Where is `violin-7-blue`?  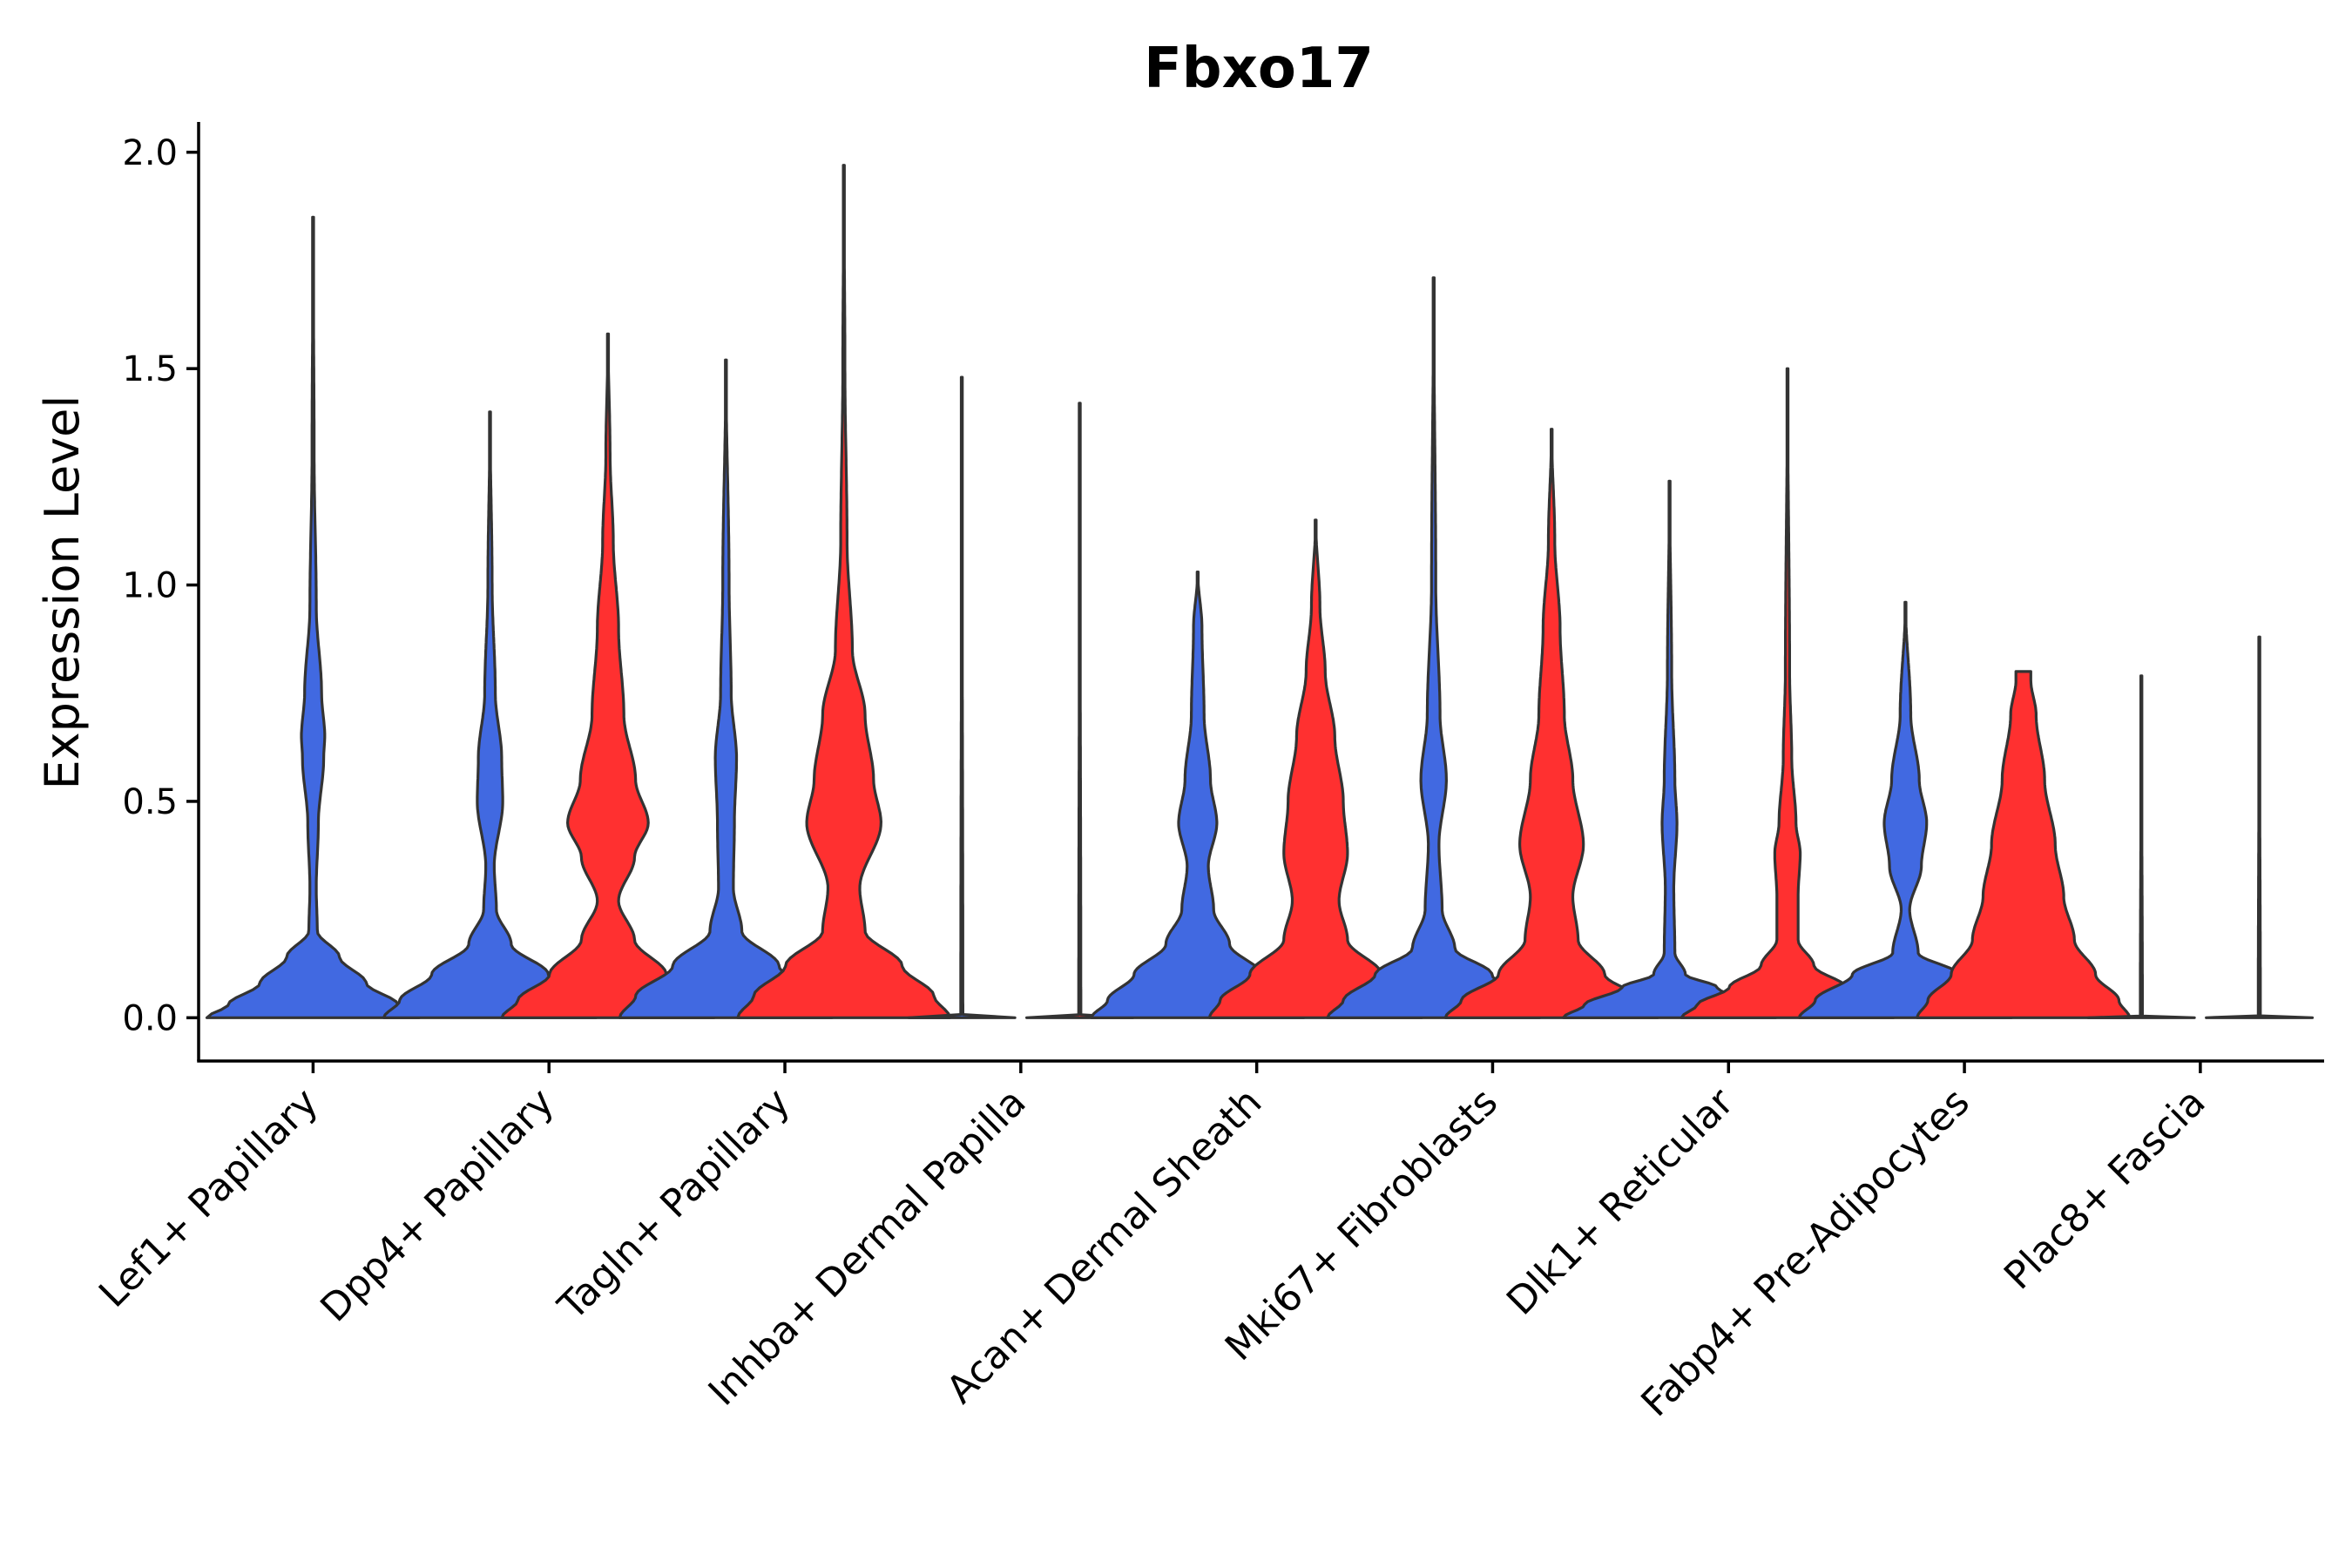 violin-7-blue is located at coordinates (1905, 810).